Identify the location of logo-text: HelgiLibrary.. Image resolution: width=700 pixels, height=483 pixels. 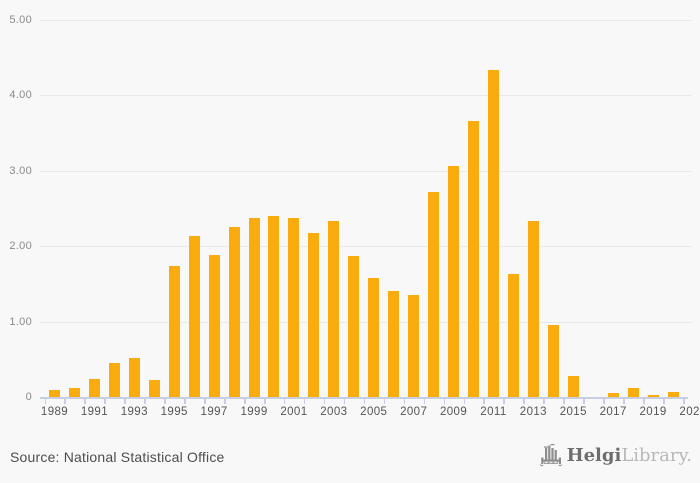
(629, 456).